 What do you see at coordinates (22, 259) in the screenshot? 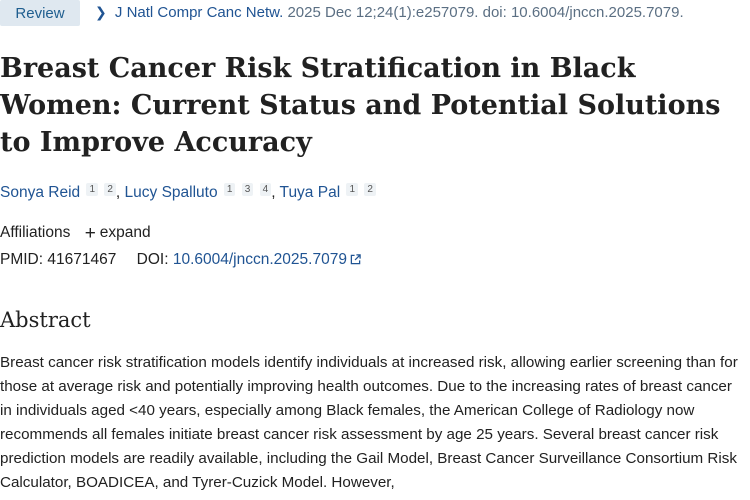
I see `pmid-label: PMID:` at bounding box center [22, 259].